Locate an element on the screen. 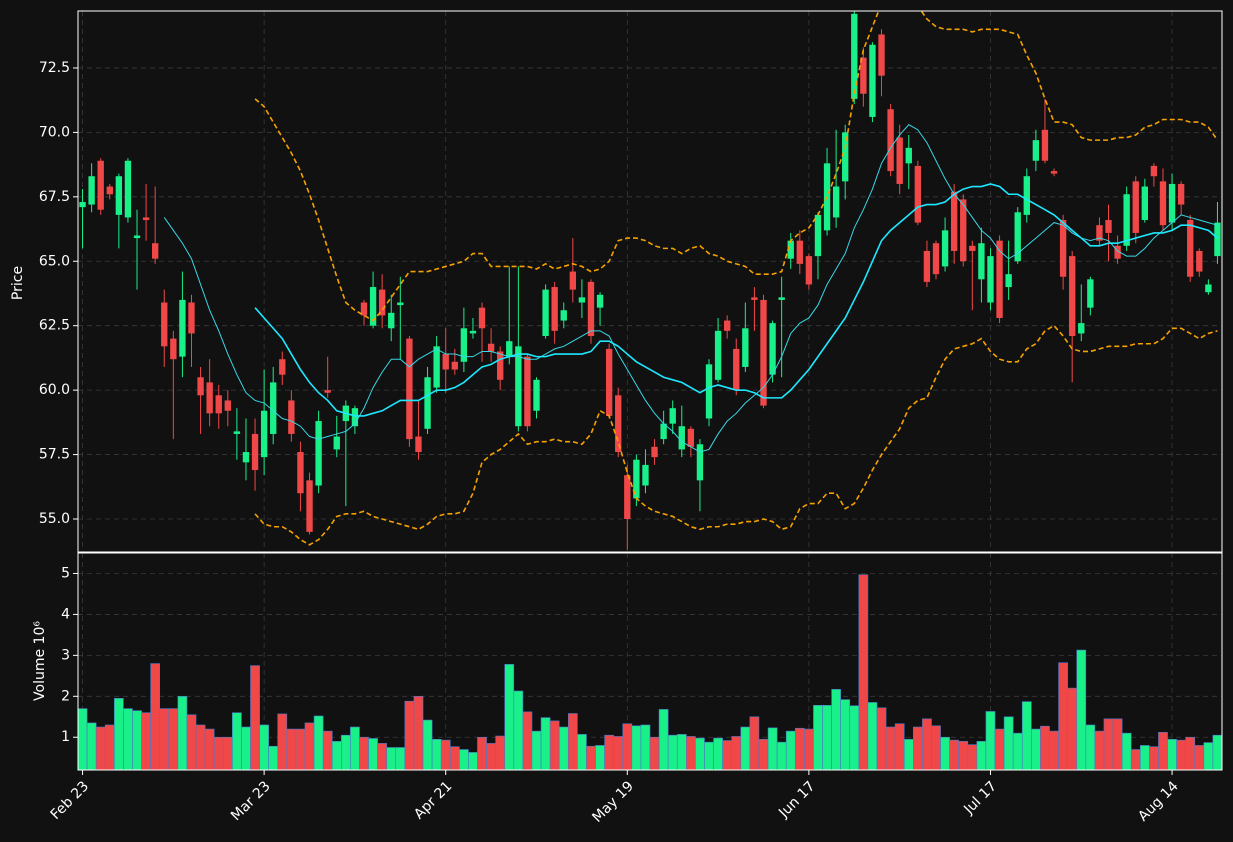 This screenshot has width=1233, height=842. y-tick-label: 57.5 is located at coordinates (54, 455).